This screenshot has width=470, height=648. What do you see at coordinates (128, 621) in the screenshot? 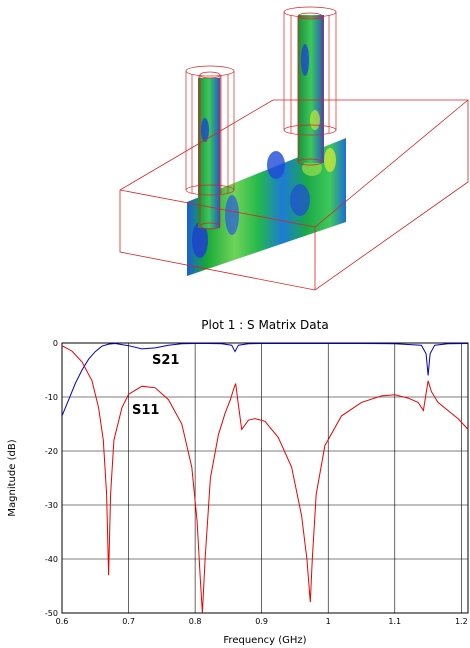
I see `x-tick-label: 0.7` at bounding box center [128, 621].